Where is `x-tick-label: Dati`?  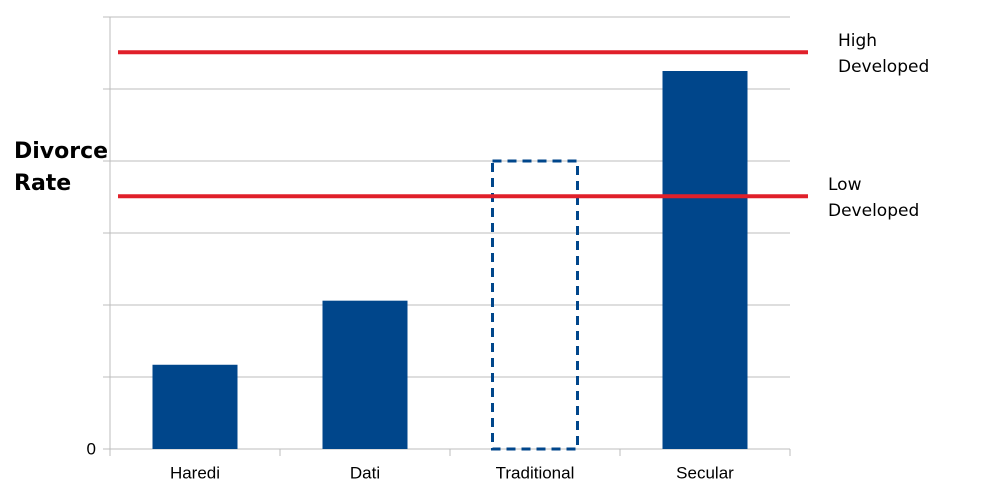
x-tick-label: Dati is located at coordinates (365, 472).